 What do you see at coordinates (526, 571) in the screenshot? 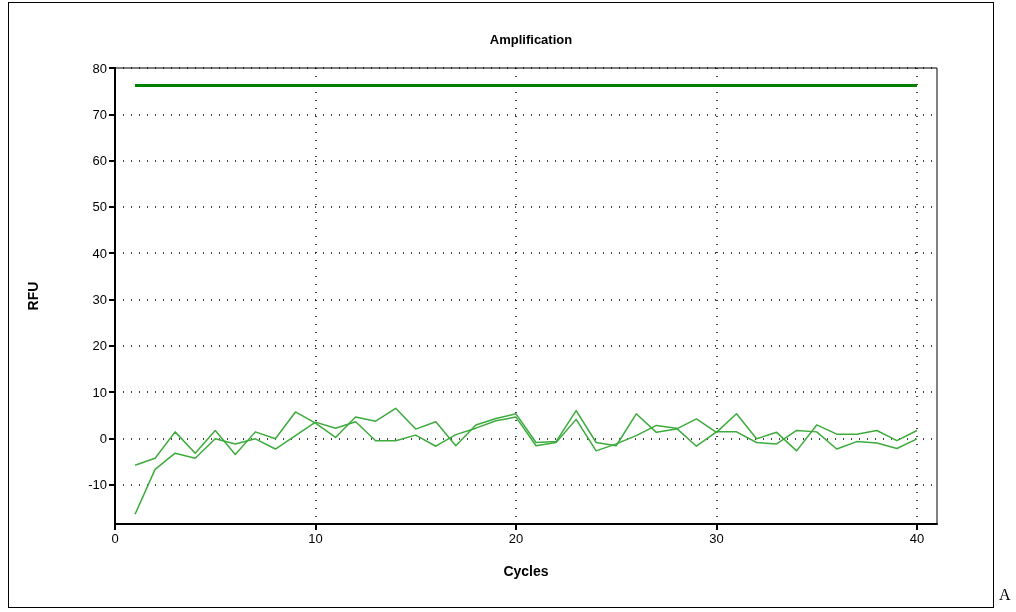
I see `x-axis-title: Cycles` at bounding box center [526, 571].